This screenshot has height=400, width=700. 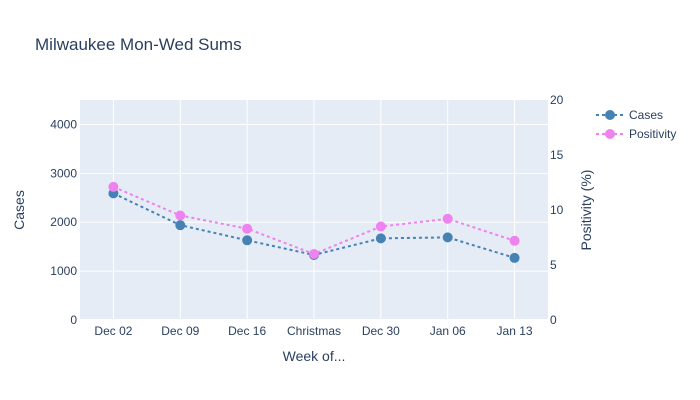 I want to click on chart-title: Milwaukee Mon-Wed Sums, so click(x=138, y=44).